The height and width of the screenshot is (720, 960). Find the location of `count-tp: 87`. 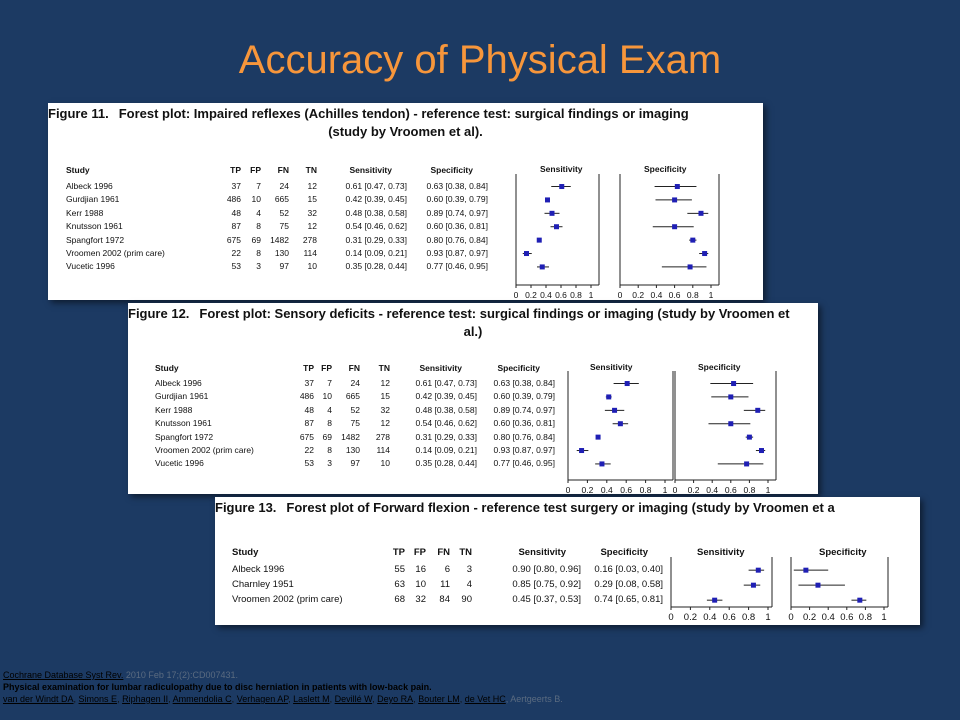

count-tp: 87 is located at coordinates (236, 226).